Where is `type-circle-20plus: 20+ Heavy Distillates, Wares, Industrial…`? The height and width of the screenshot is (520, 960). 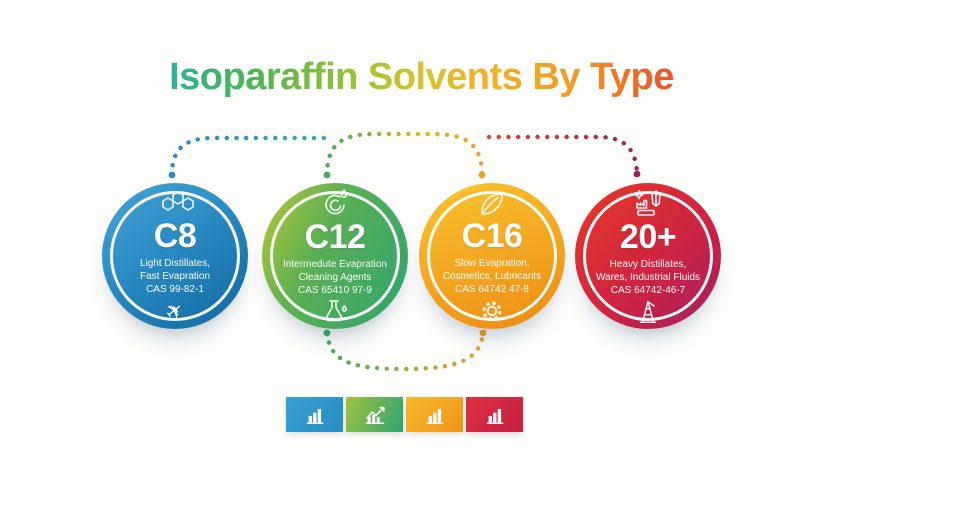 type-circle-20plus: 20+ Heavy Distillates, Wares, Industrial… is located at coordinates (648, 256).